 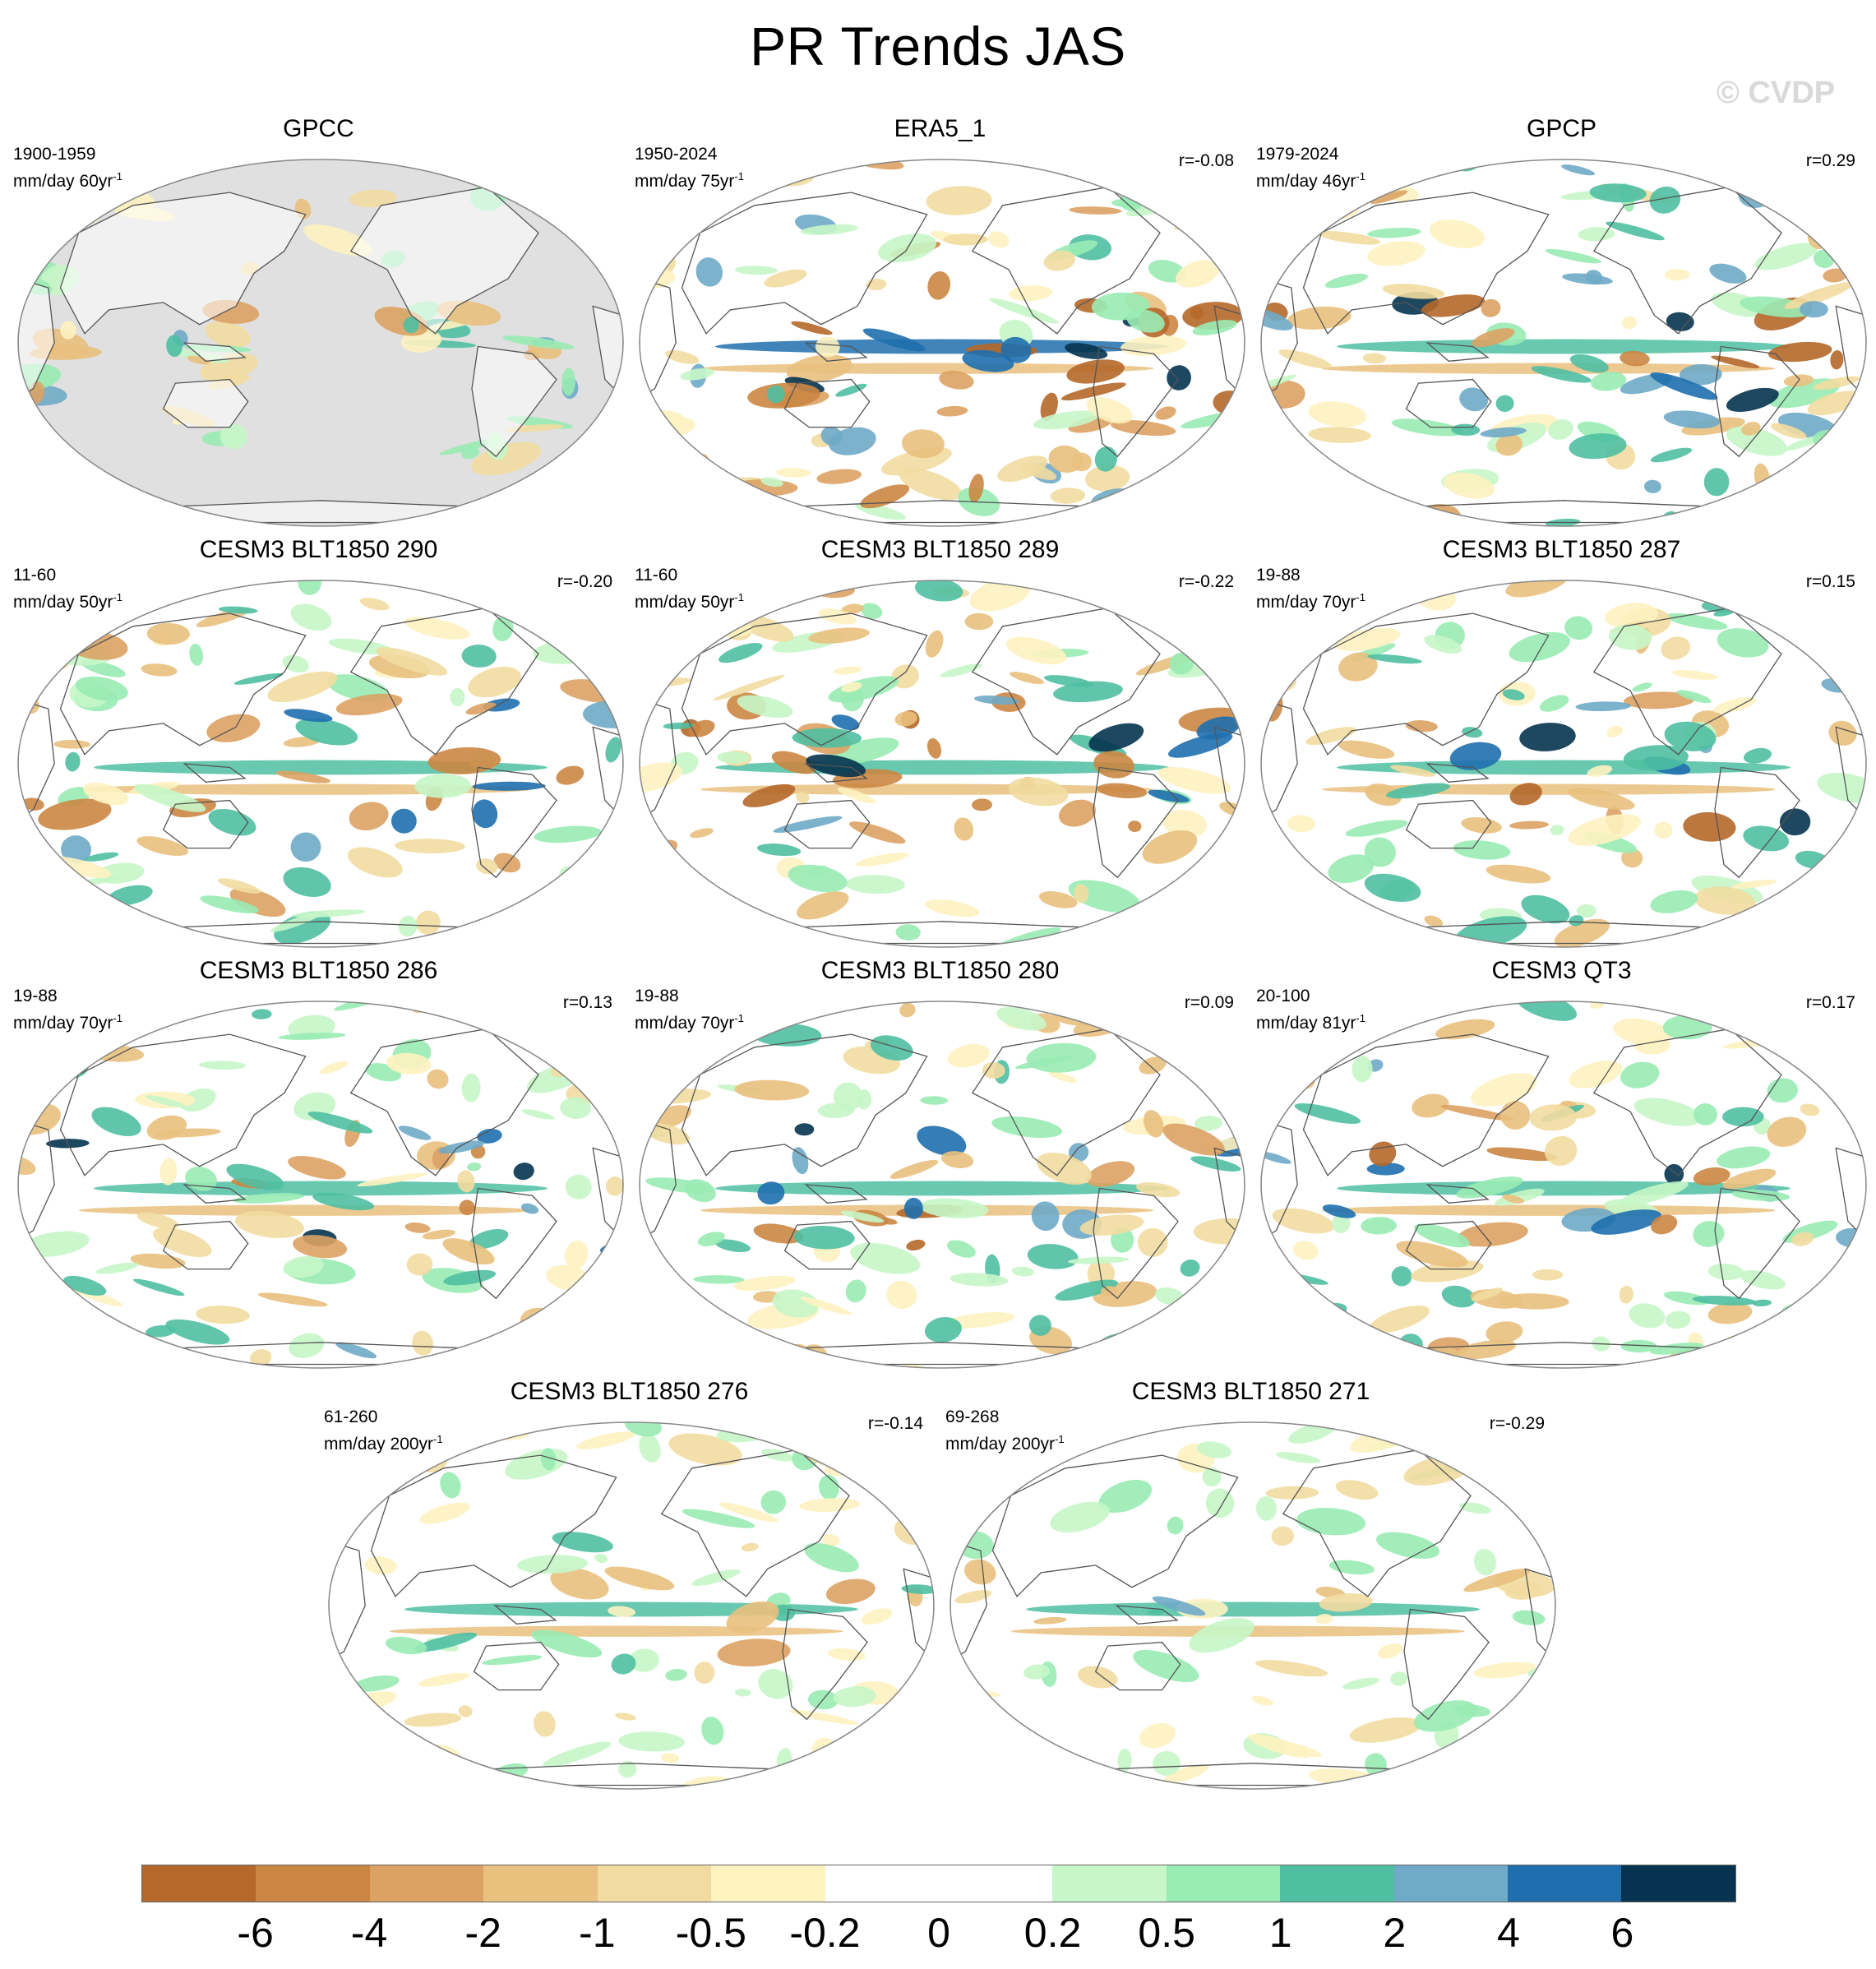 I want to click on colorbar-tick-label: 1, so click(x=1280, y=1933).